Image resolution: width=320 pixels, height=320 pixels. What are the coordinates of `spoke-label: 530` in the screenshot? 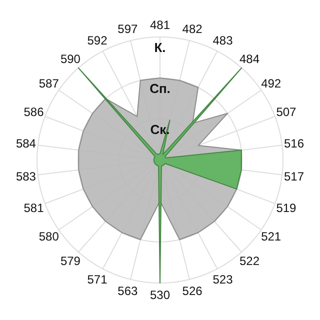 It's located at (160, 295).